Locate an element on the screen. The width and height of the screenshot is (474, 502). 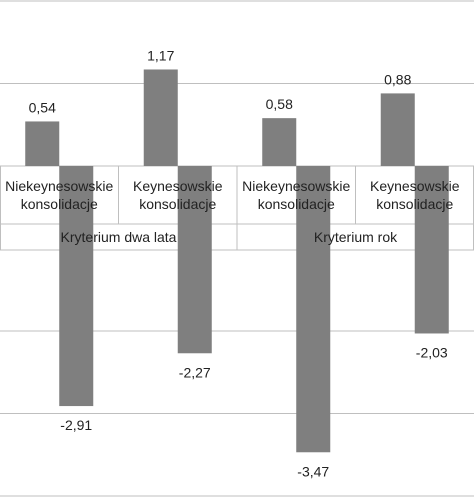
value-label: -3,47 is located at coordinates (313, 471).